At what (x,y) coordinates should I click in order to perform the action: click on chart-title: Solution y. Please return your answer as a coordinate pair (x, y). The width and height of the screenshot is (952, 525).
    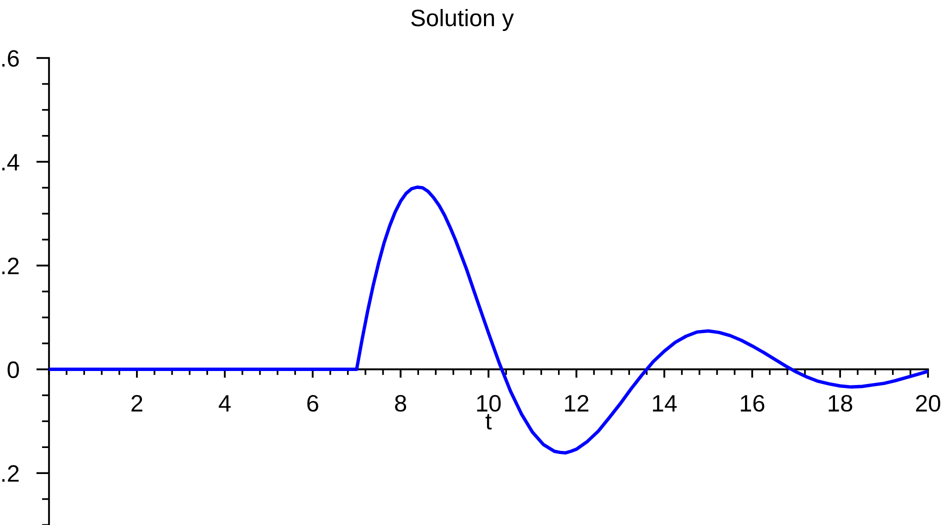
    Looking at the image, I should click on (462, 20).